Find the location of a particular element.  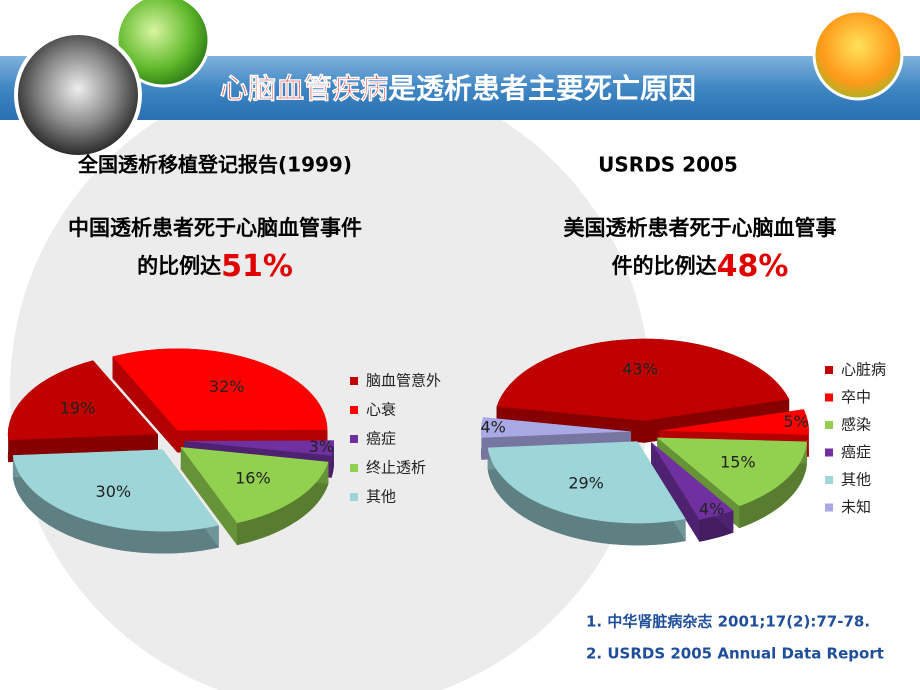

legend-label: 终止透析 is located at coordinates (396, 468).